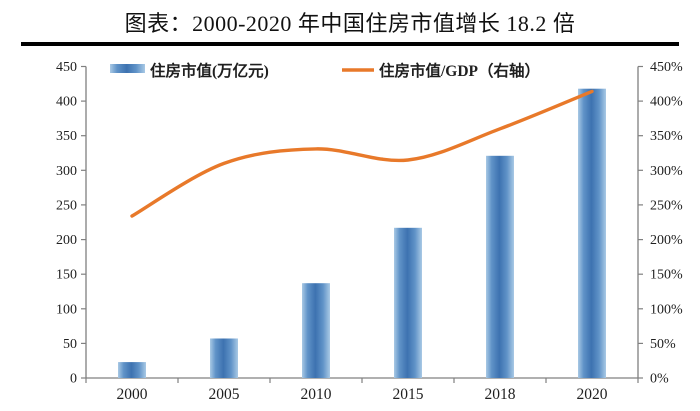 Image resolution: width=700 pixels, height=411 pixels. Describe the element at coordinates (66, 275) in the screenshot. I see `left-axis-tick-label: 150` at that location.